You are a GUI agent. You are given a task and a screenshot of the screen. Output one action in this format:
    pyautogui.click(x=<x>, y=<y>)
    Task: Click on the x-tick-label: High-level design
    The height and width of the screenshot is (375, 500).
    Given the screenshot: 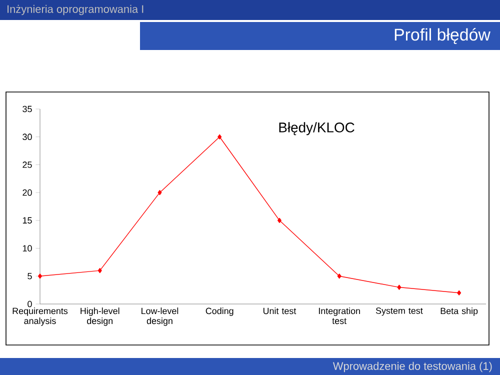 What is the action you would take?
    pyautogui.click(x=100, y=317)
    